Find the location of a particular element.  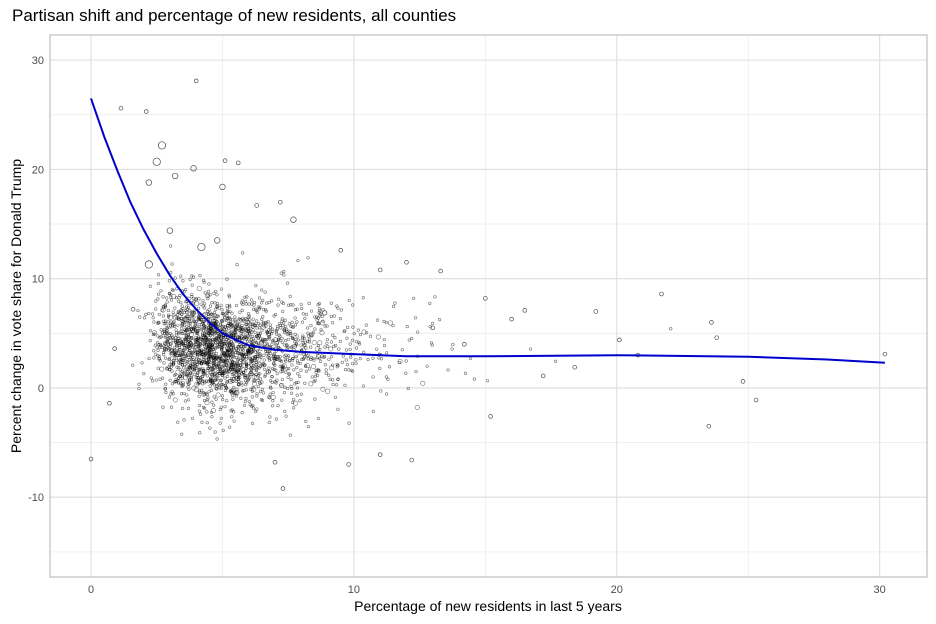

y-tick-label: -10 is located at coordinates (36, 498).